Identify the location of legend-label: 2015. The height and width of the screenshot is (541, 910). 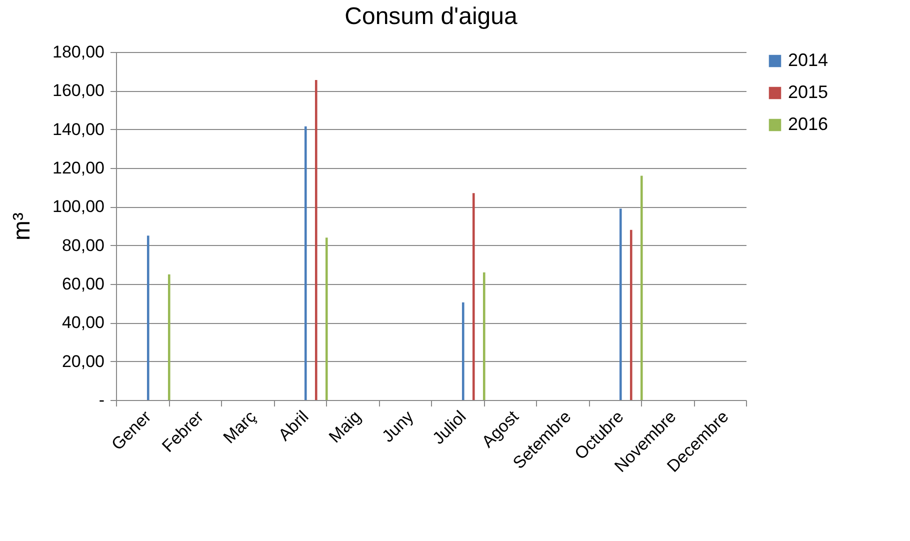
(808, 92).